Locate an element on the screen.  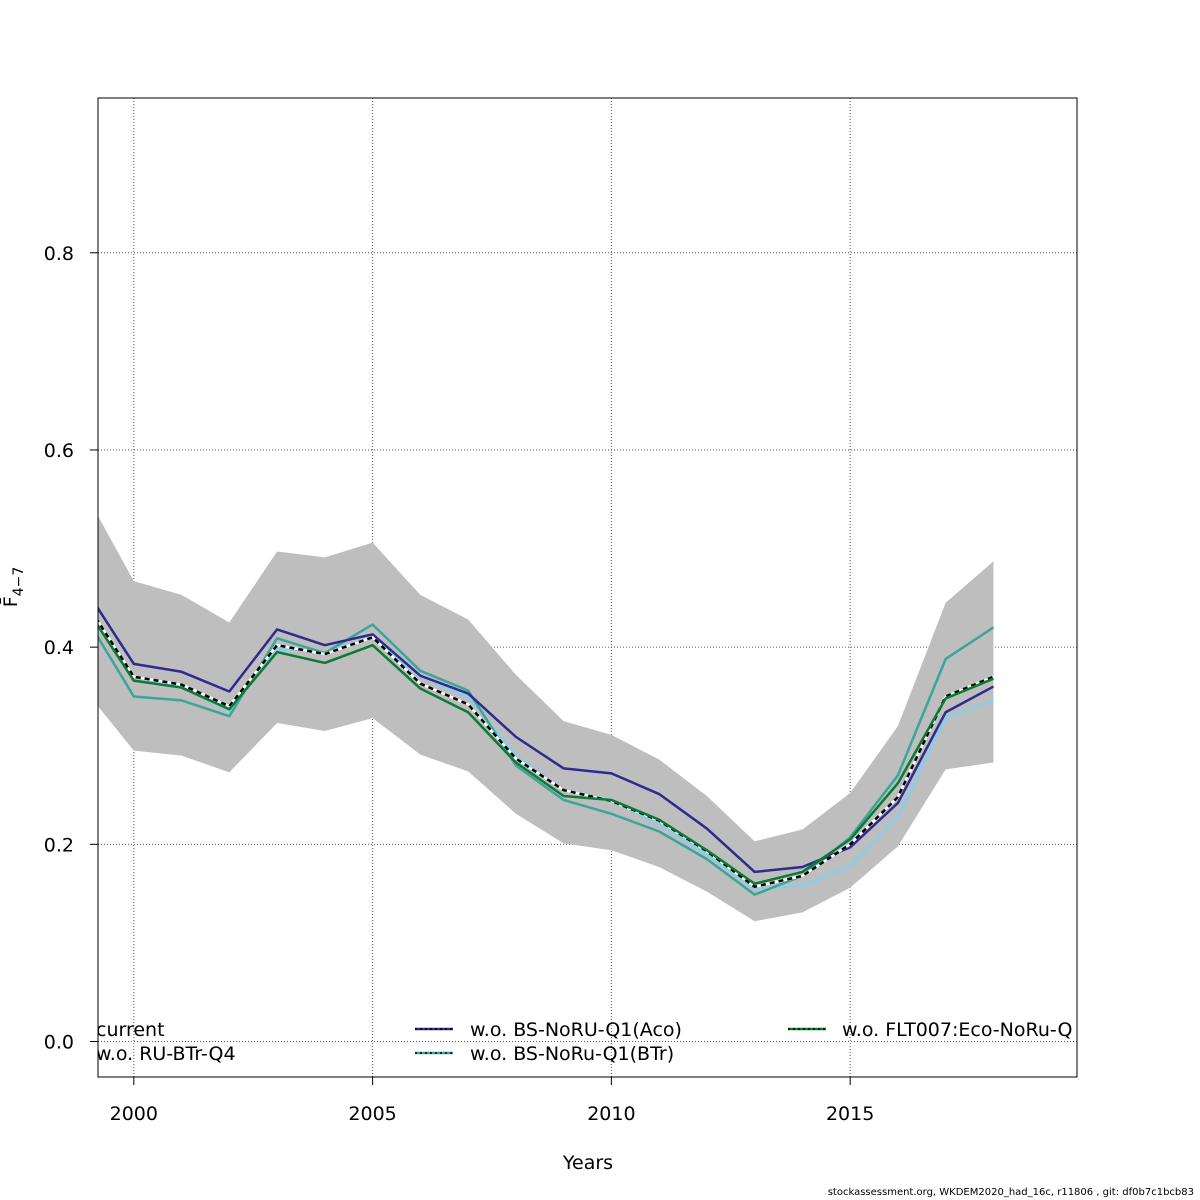
legend-label: w.o. BS-NoRu-Q1(BTr) is located at coordinates (572, 1054).